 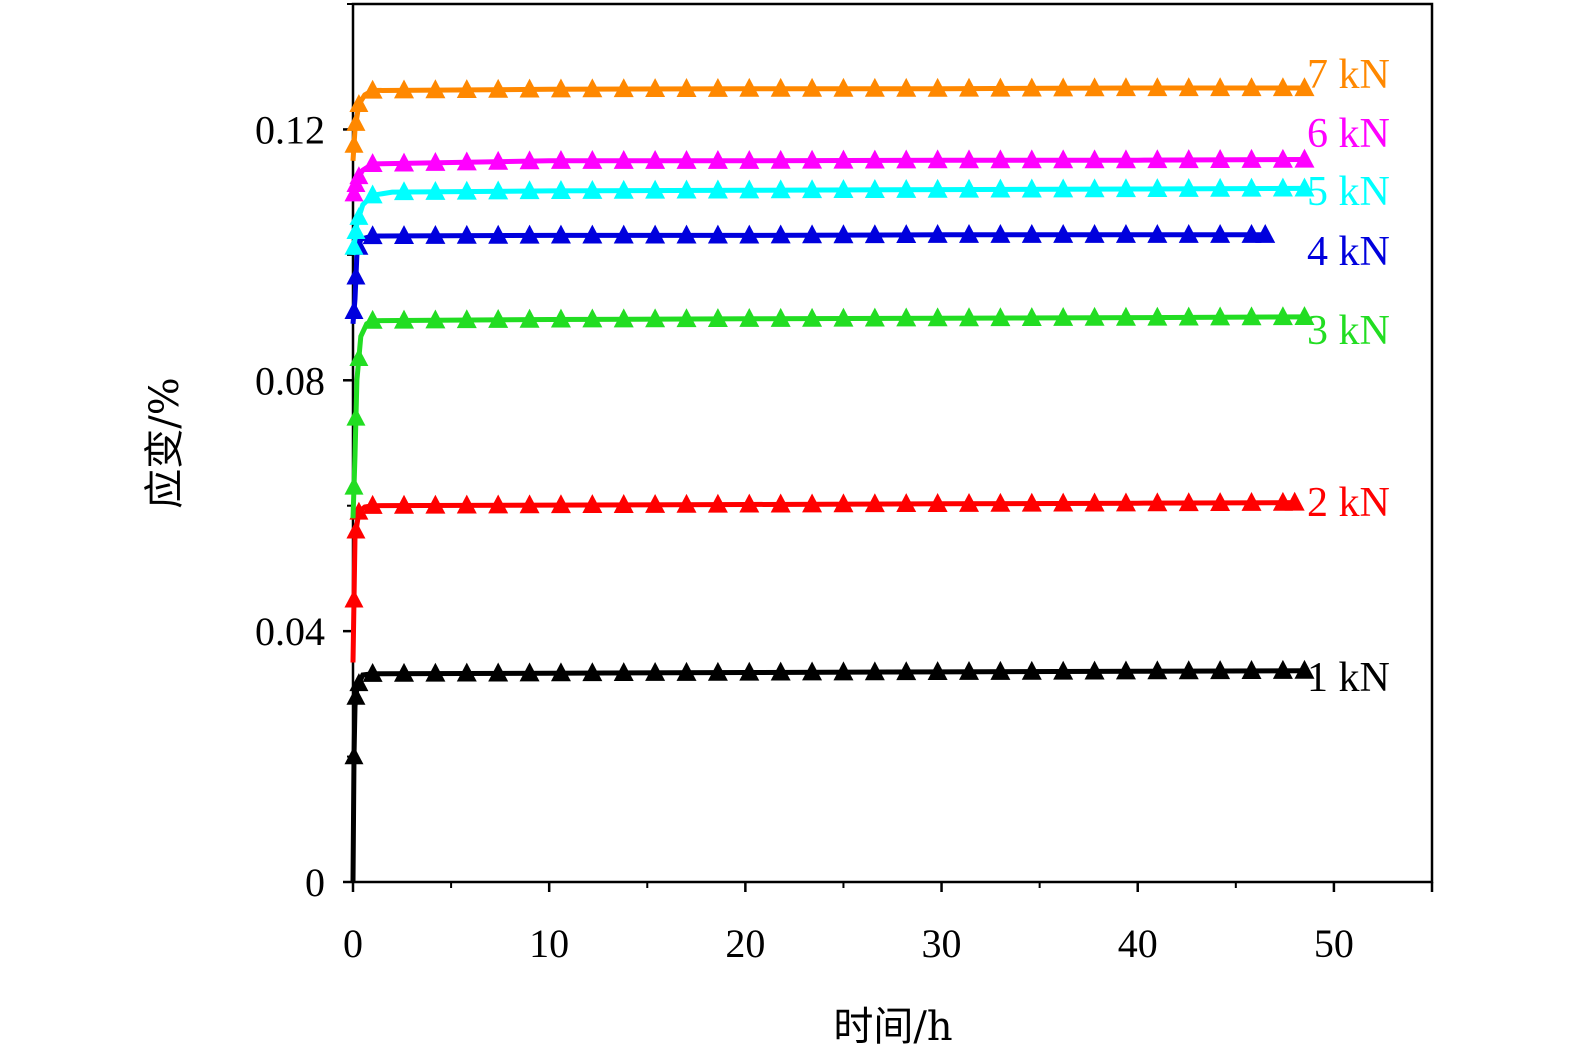 What do you see at coordinates (1348, 376) in the screenshot?
I see `series-labels: 1 kN 2 kN 3 kN 4 kN 5 kN 6 kN 7 kN` at bounding box center [1348, 376].